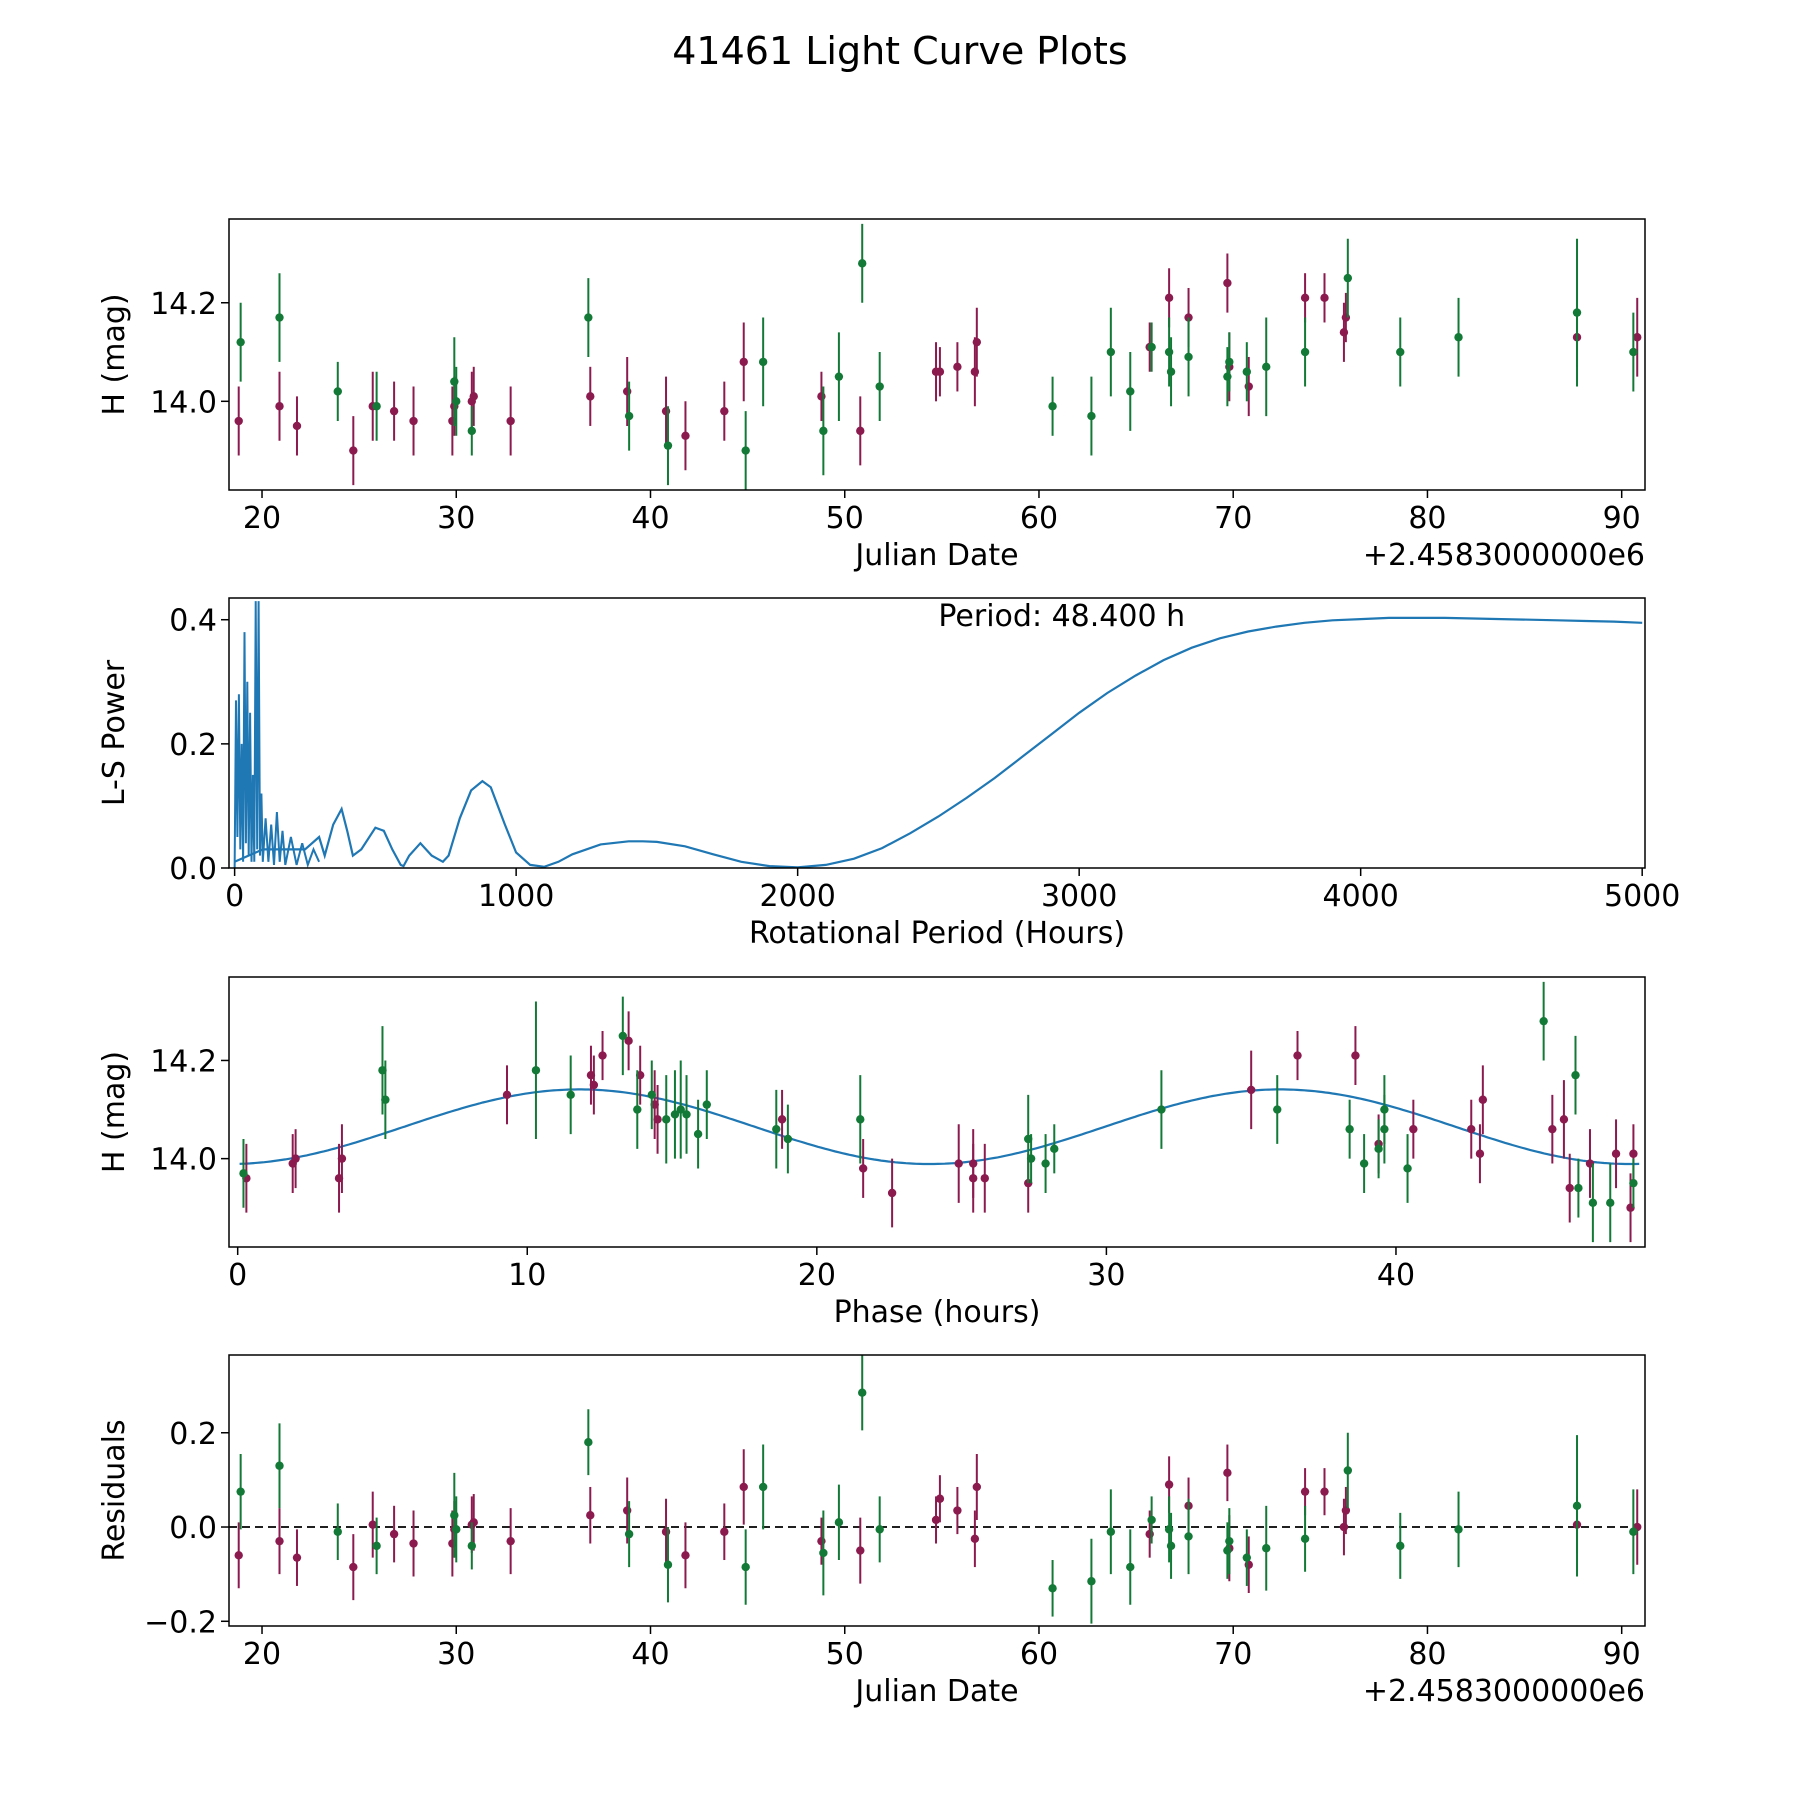  I want to click on x-tick-label: 5000, so click(1642, 896).